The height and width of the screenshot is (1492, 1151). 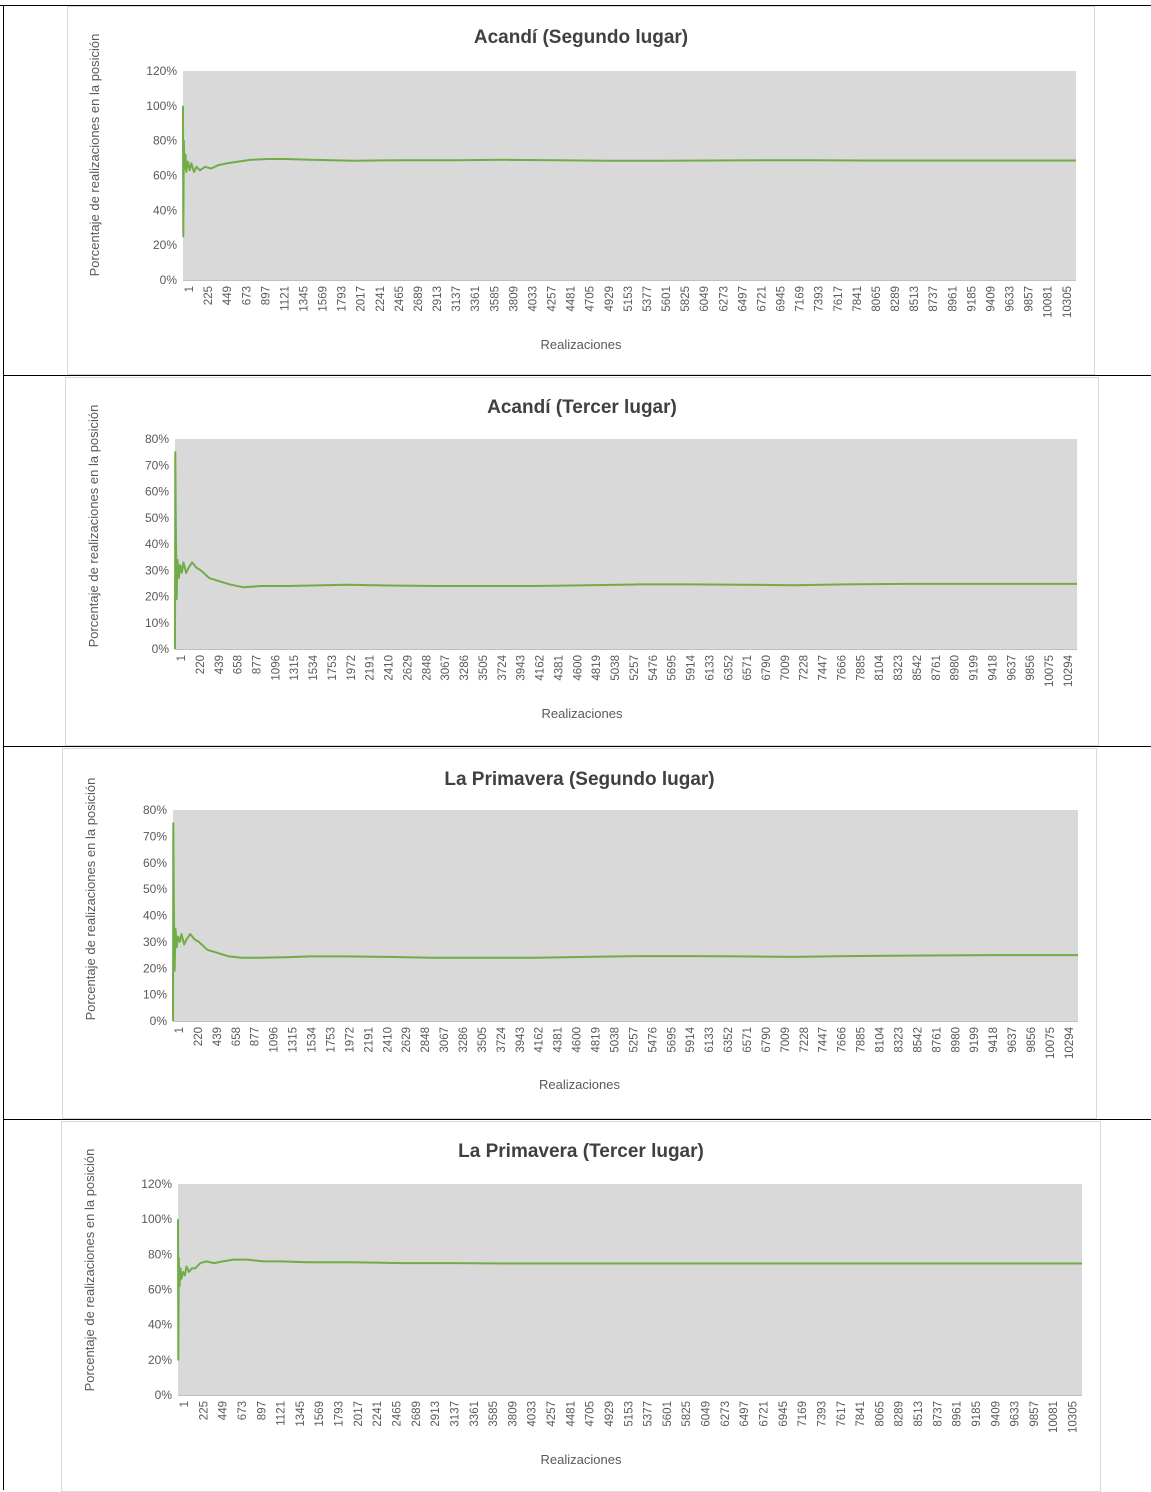 What do you see at coordinates (553, 299) in the screenshot?
I see `x-tick-label: 4257` at bounding box center [553, 299].